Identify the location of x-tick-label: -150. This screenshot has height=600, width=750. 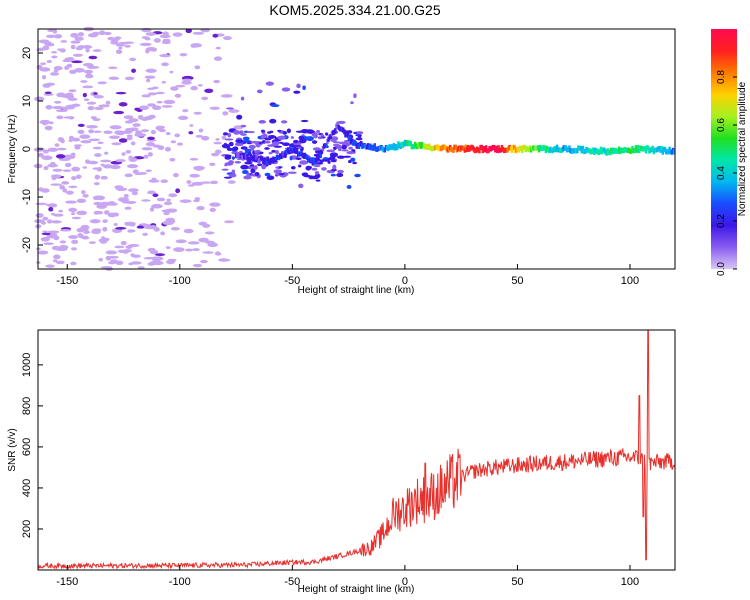
(67, 582).